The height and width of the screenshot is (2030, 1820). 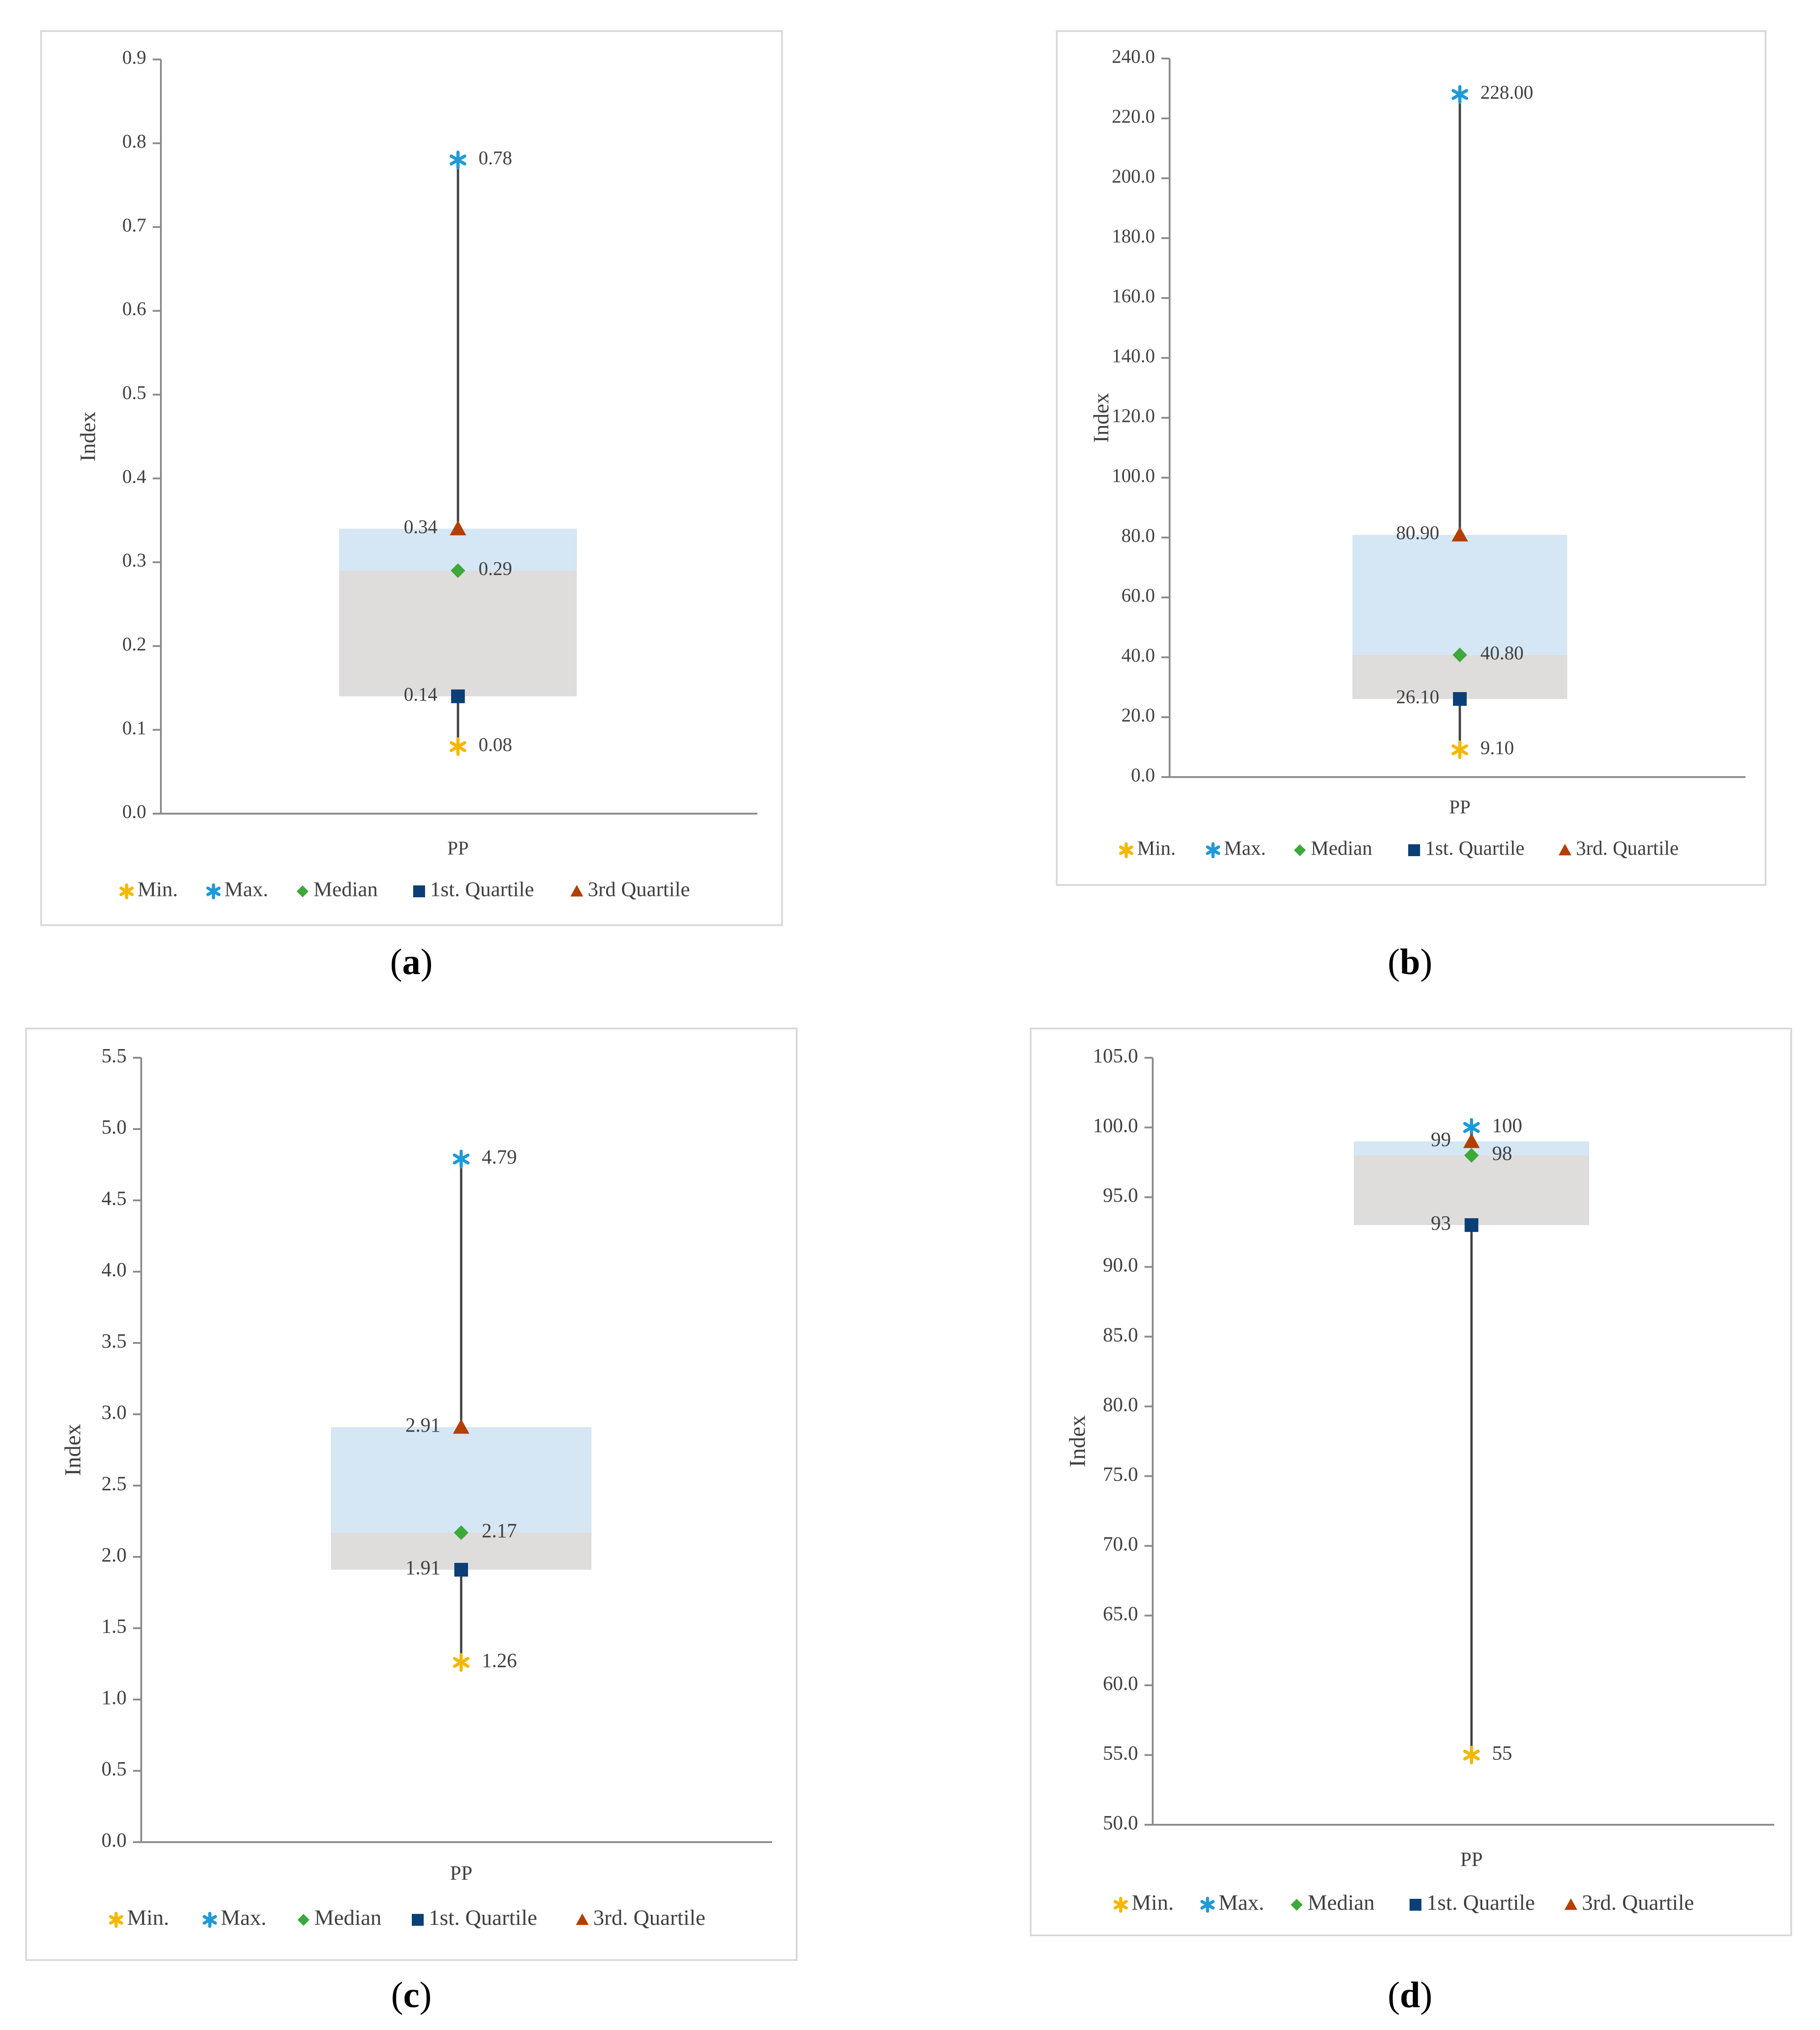 What do you see at coordinates (114, 1412) in the screenshot?
I see `y-tick-label: 3.0` at bounding box center [114, 1412].